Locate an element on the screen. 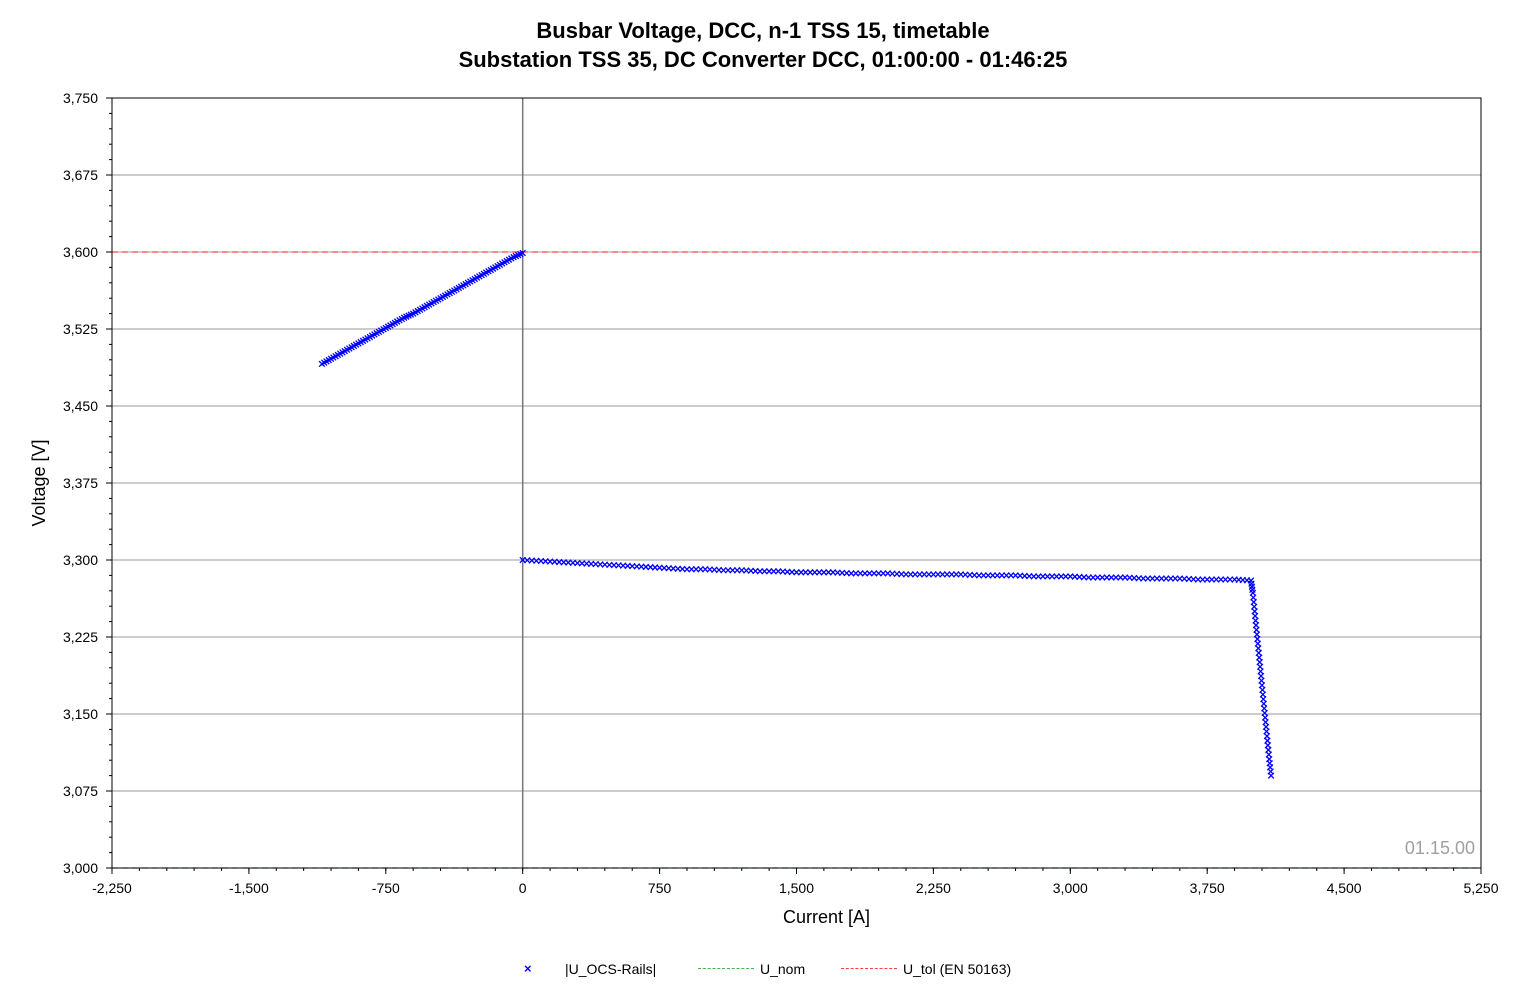 This screenshot has width=1526, height=997. legend-item-u-ocs-rails: × |U_OCS-Rails| is located at coordinates (579, 969).